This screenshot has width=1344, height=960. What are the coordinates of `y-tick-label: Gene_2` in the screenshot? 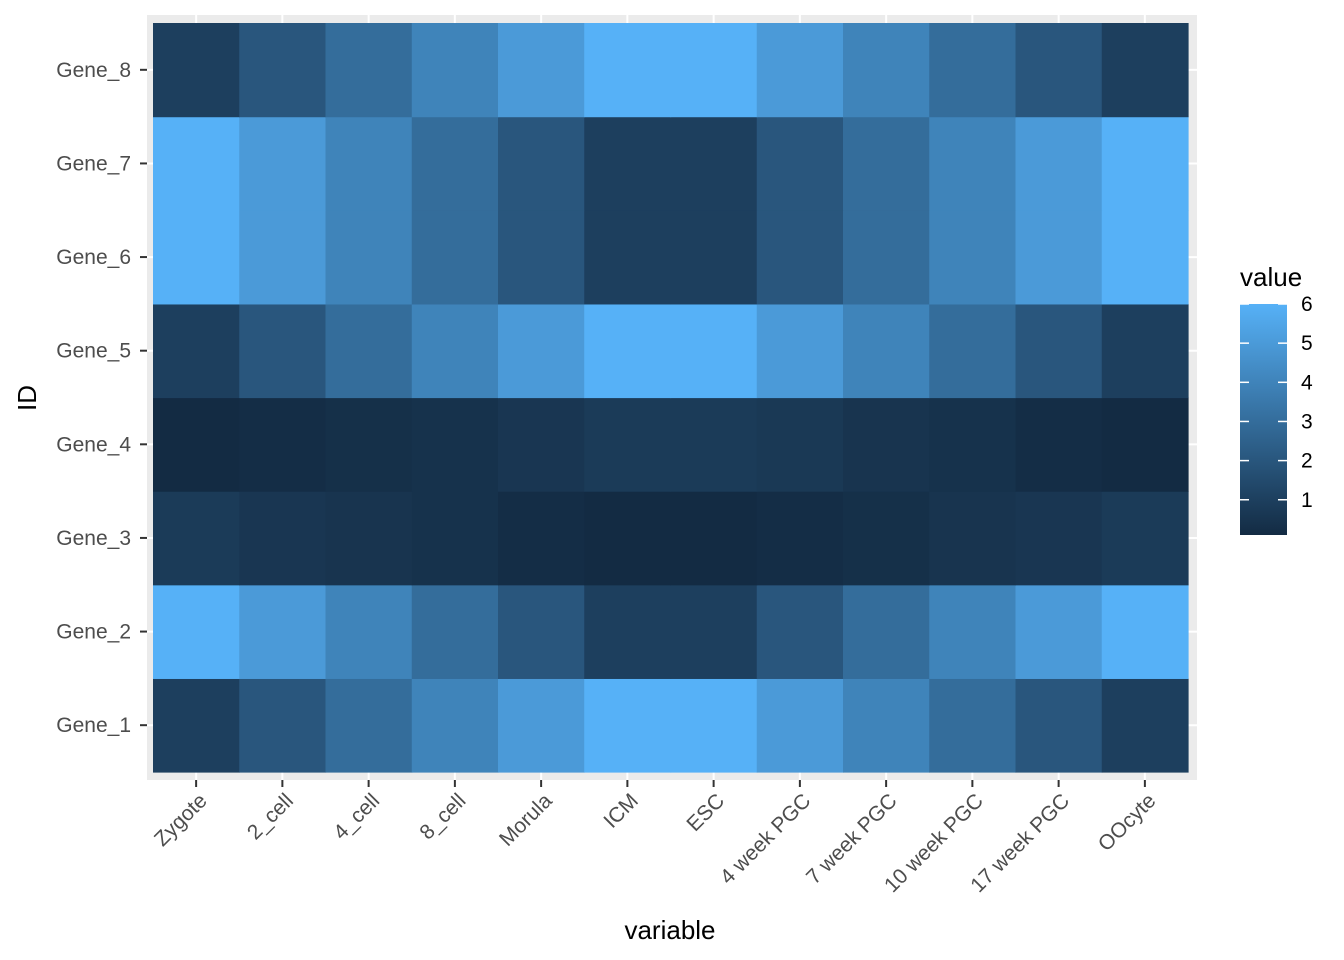 It's located at (93, 632).